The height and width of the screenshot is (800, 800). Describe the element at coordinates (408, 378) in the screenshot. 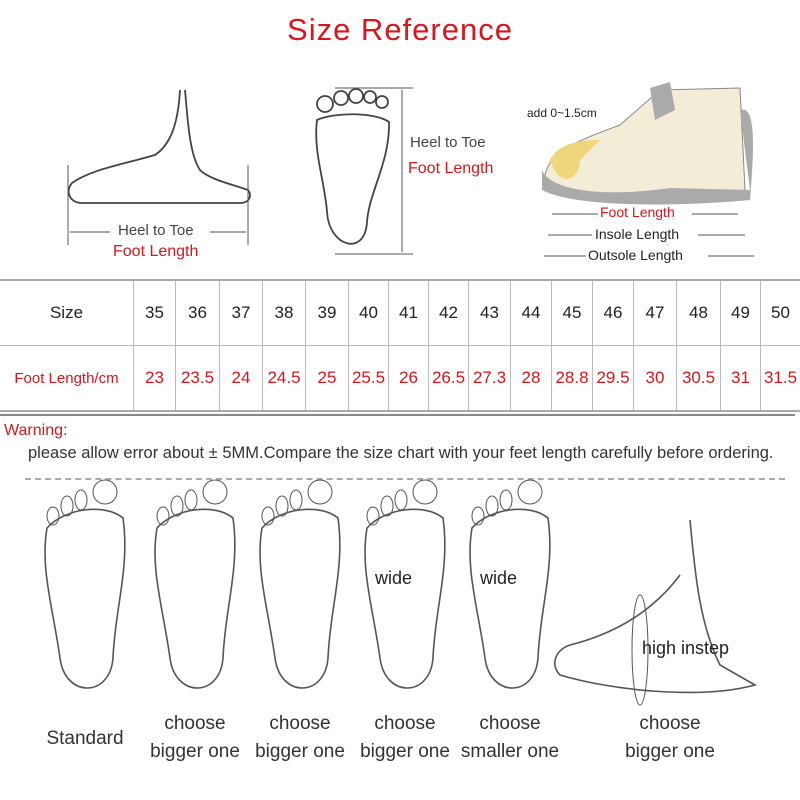

I see `foot-length-cell: 26` at that location.